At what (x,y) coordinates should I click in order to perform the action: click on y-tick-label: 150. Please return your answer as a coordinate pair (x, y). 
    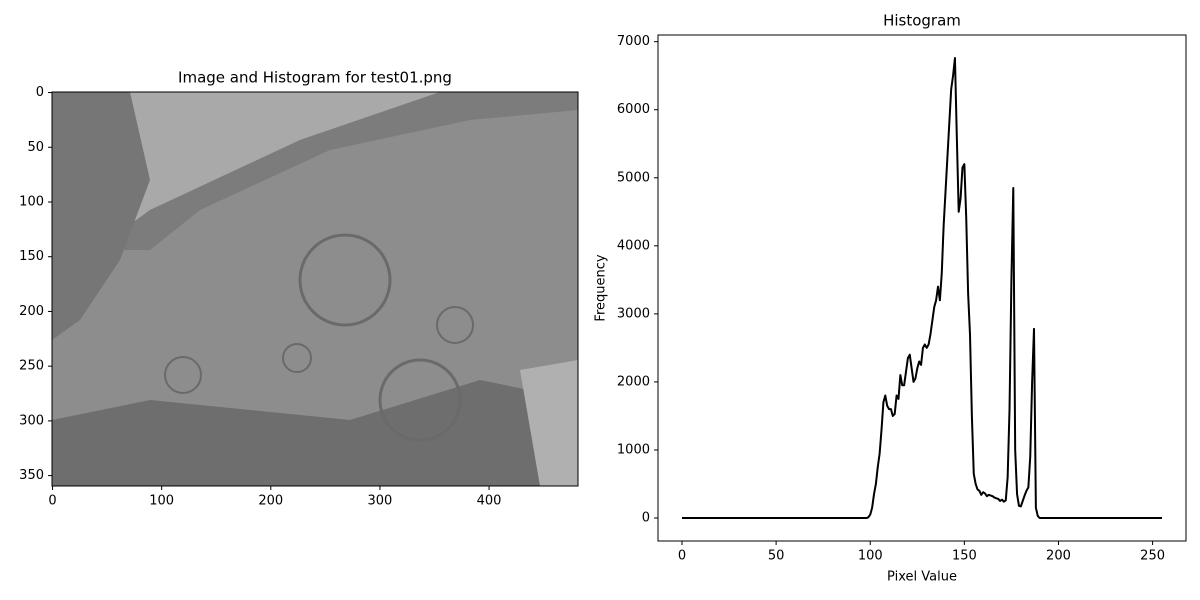
    Looking at the image, I should click on (31, 256).